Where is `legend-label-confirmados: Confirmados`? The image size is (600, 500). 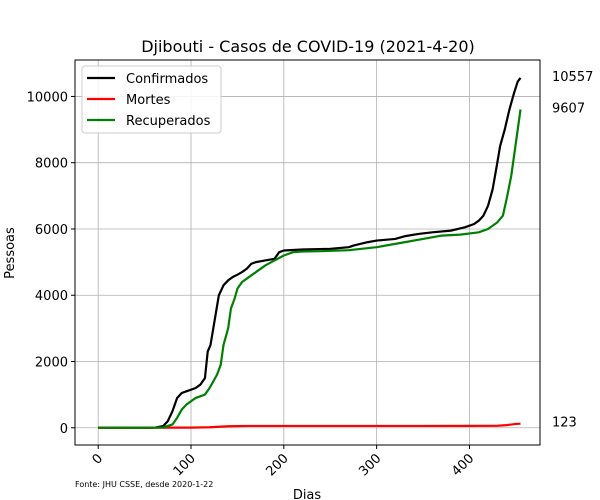
legend-label-confirmados: Confirmados is located at coordinates (167, 79).